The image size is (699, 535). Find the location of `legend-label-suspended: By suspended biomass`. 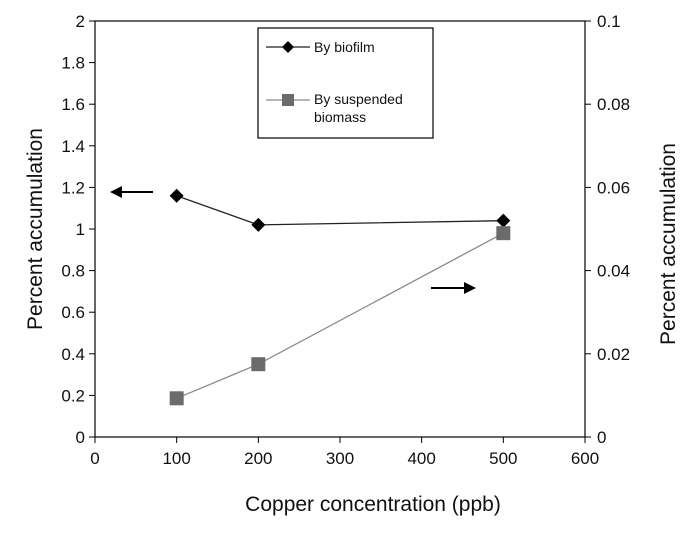

legend-label-suspended: By suspended biomass is located at coordinates (360, 108).